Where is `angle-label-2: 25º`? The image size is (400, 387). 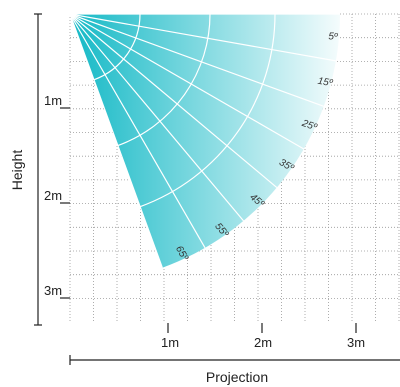 angle-label-2: 25º is located at coordinates (309, 126).